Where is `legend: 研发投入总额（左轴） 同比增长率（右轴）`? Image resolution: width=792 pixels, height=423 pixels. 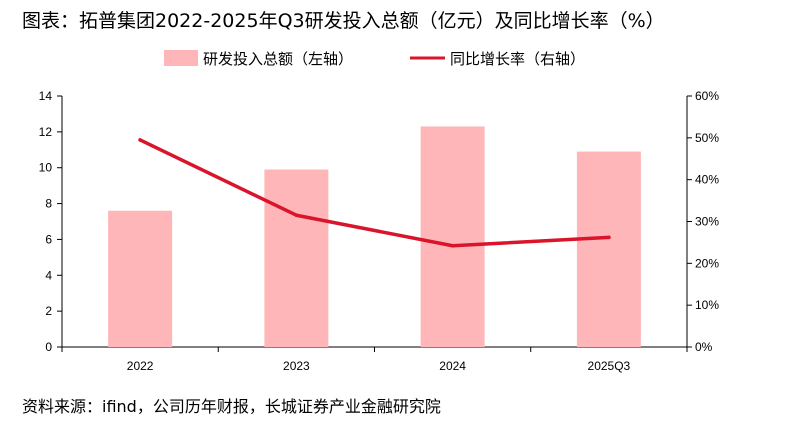
legend: 研发投入总额（左轴） 同比增长率（右轴） is located at coordinates (374, 59).